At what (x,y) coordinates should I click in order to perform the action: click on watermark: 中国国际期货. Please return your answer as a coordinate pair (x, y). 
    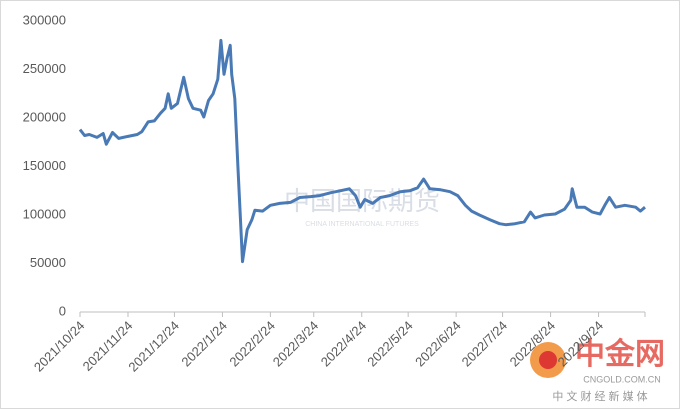
    Looking at the image, I should click on (362, 201).